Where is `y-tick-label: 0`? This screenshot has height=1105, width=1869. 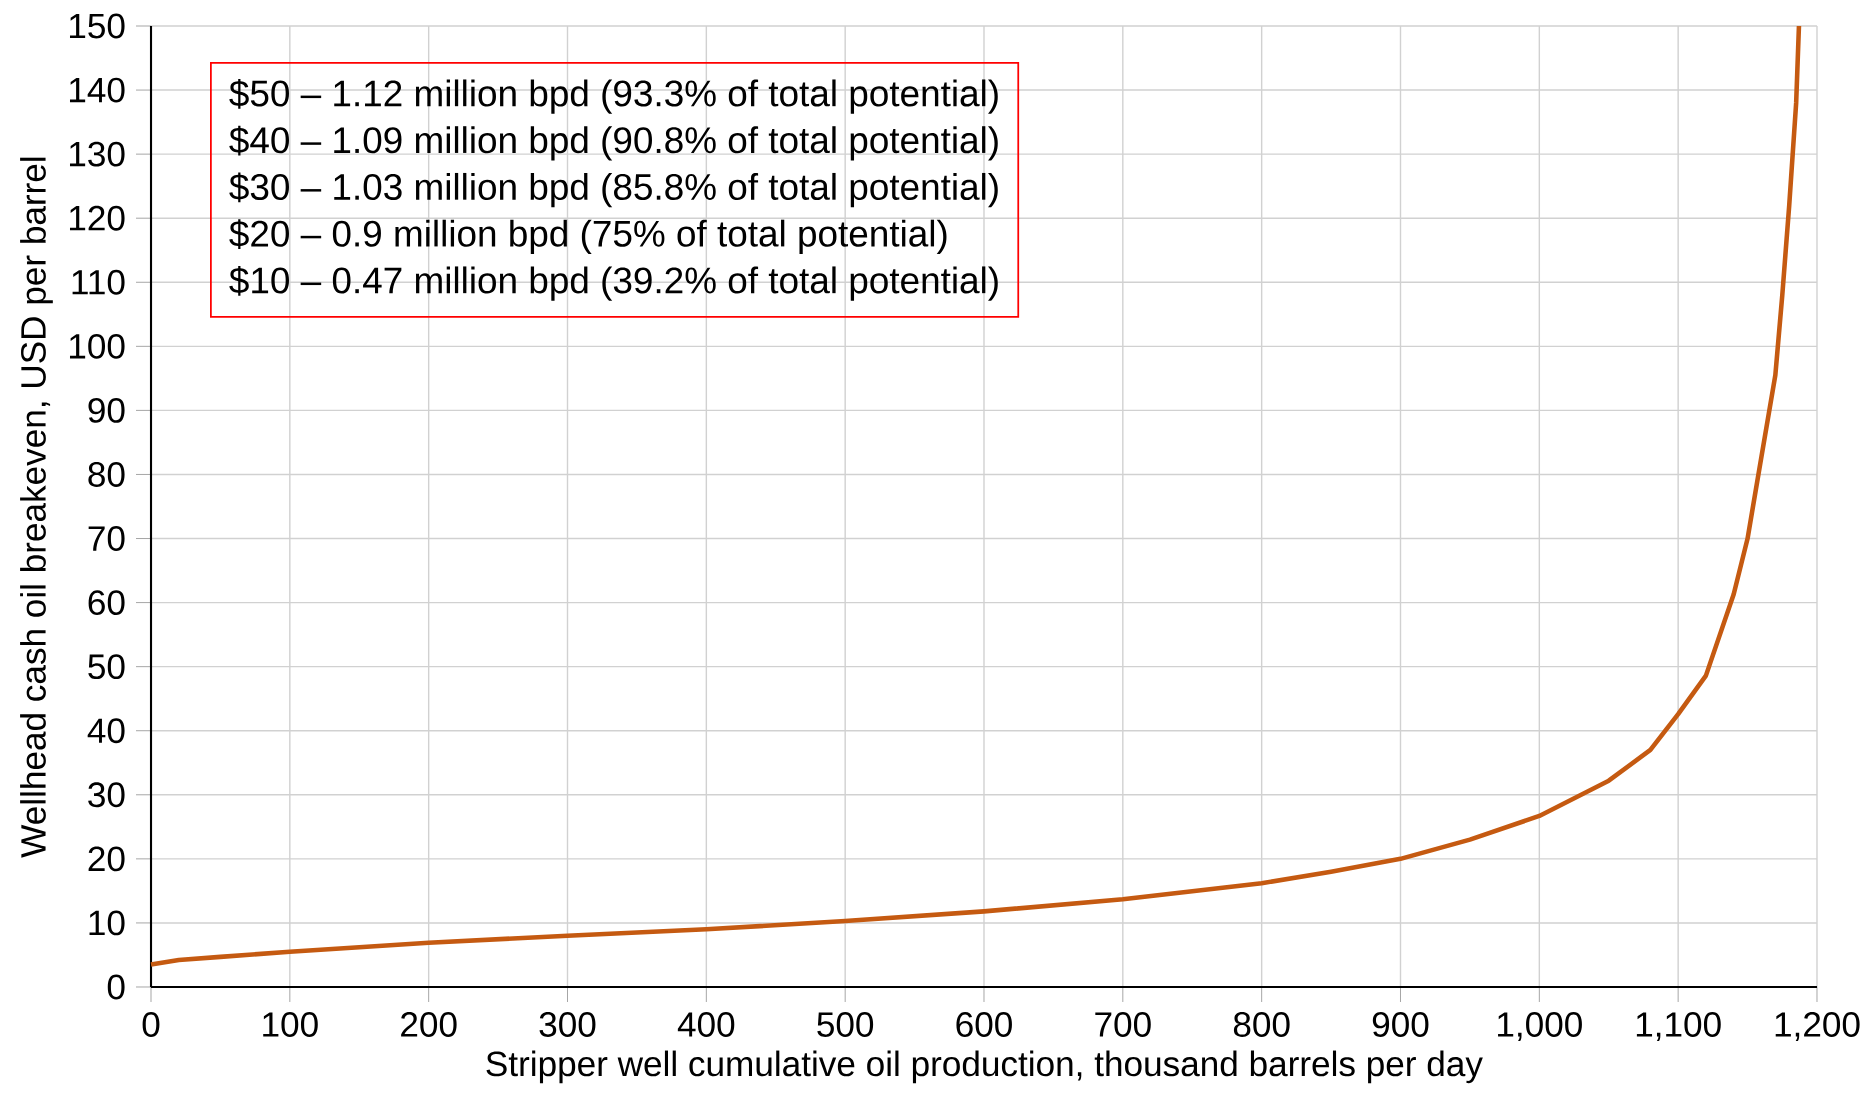 y-tick-label: 0 is located at coordinates (116, 987).